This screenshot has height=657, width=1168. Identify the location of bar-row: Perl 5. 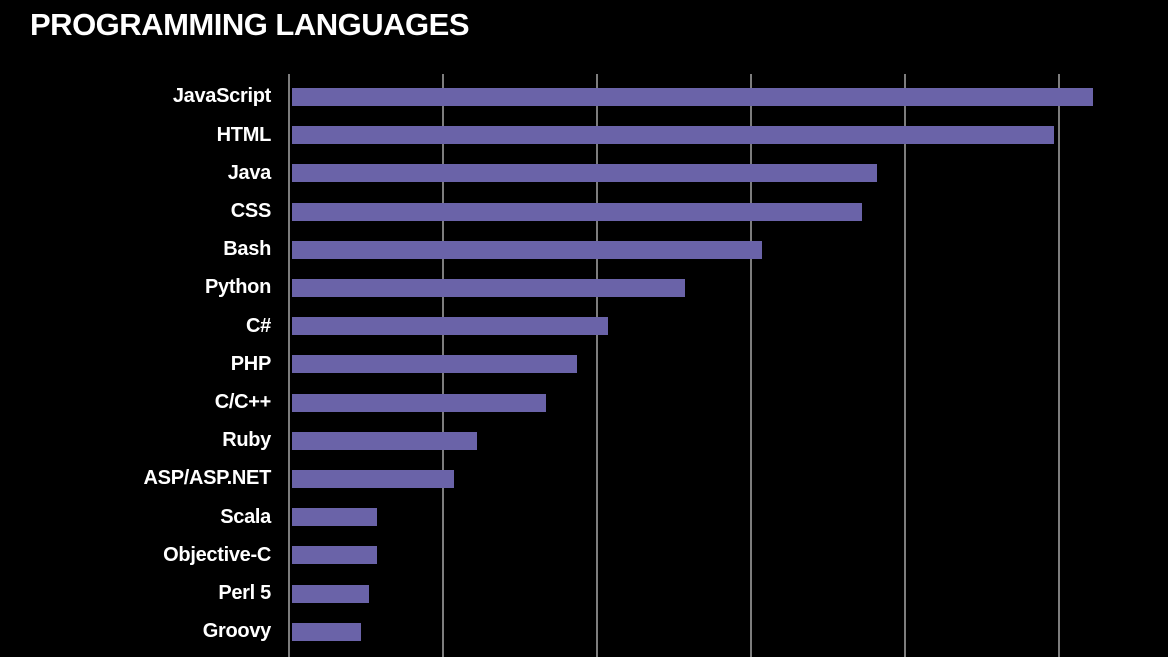
(584, 594).